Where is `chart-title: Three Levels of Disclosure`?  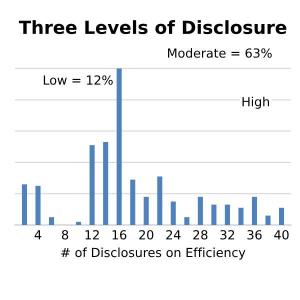 chart-title: Three Levels of Disclosure is located at coordinates (152, 27).